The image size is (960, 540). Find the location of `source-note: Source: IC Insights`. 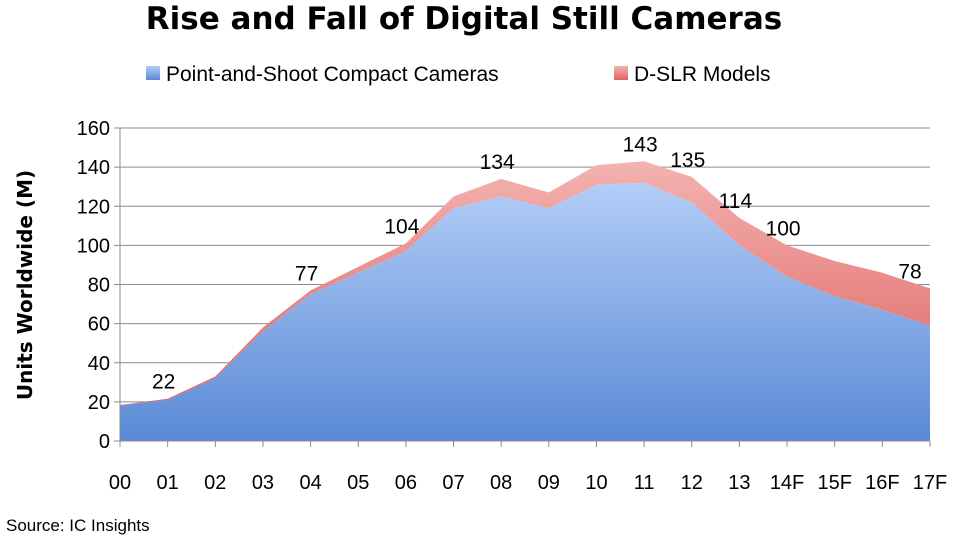

source-note: Source: IC Insights is located at coordinates (78, 525).